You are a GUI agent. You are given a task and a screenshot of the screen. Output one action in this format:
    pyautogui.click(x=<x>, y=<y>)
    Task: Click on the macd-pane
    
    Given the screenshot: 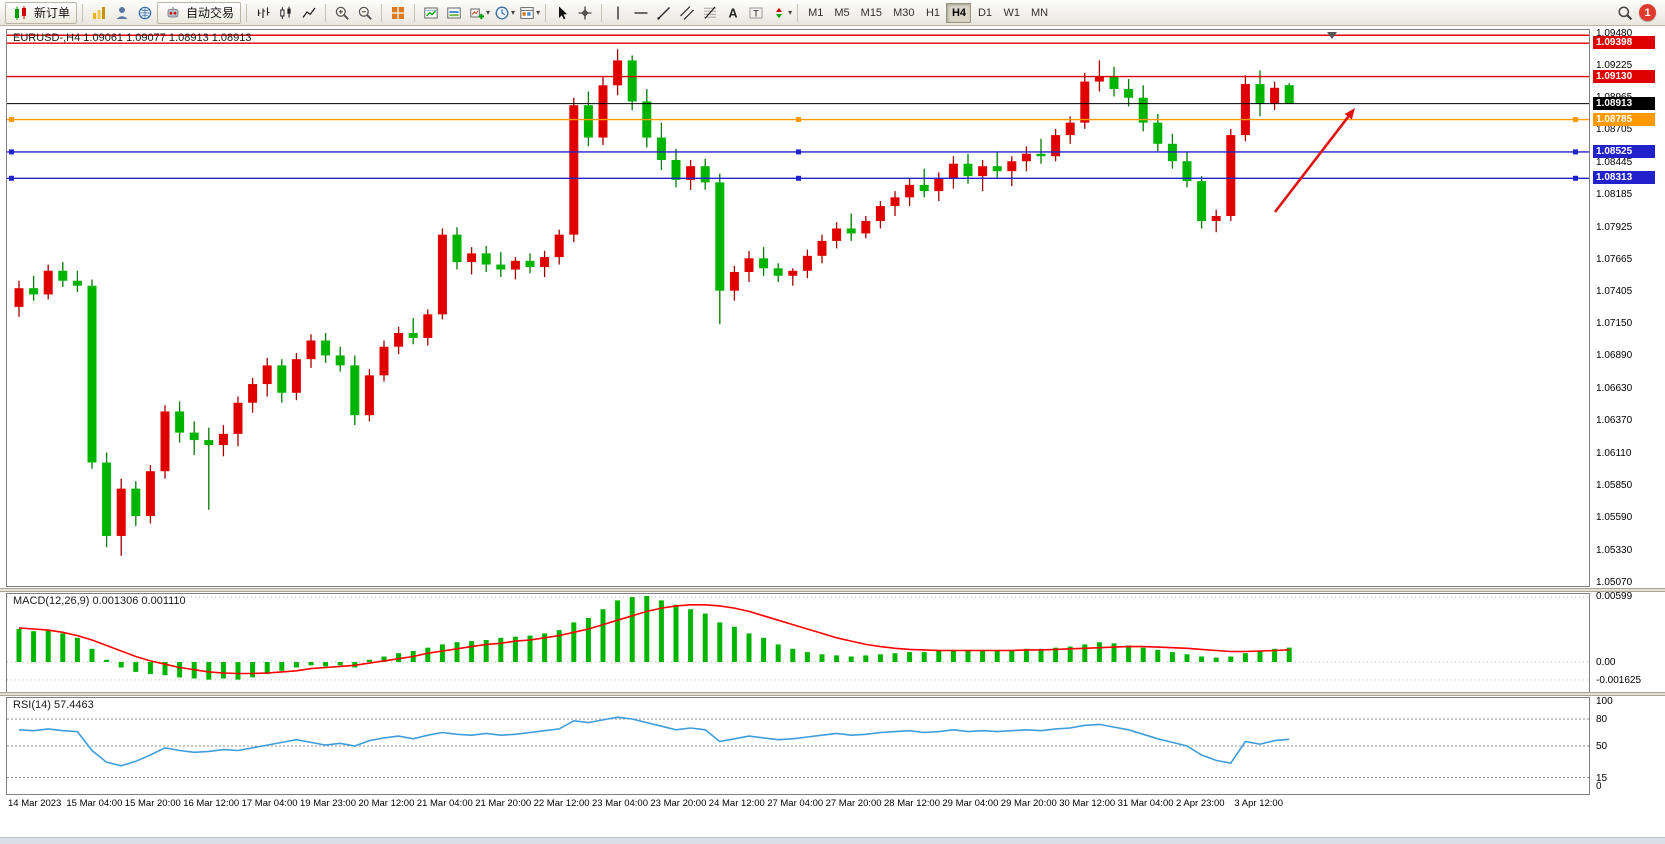 What is the action you would take?
    pyautogui.click(x=798, y=643)
    